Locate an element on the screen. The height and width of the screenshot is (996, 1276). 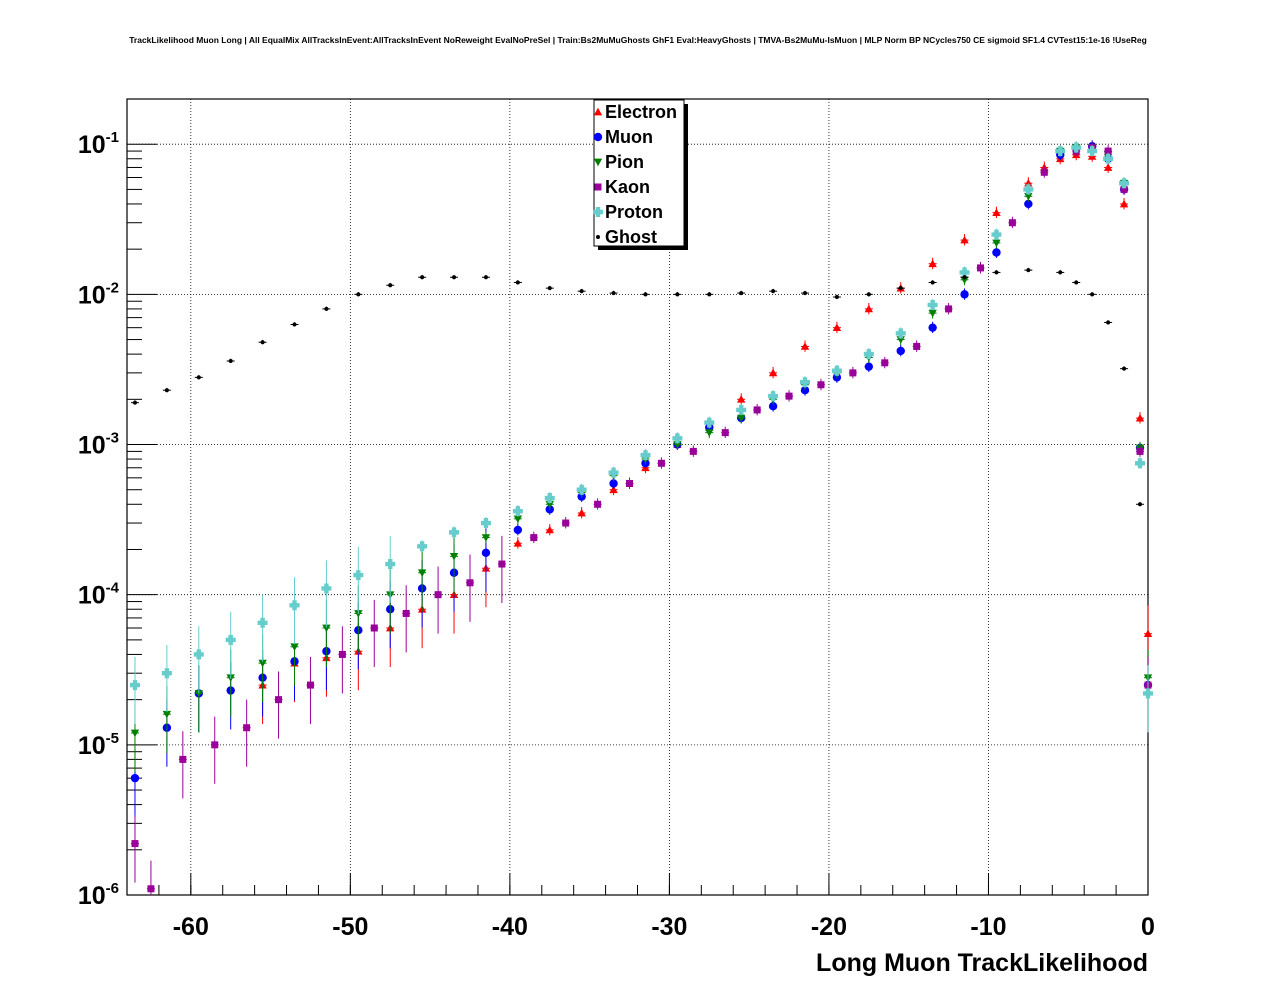
x-tick-label: 0 is located at coordinates (1148, 927).